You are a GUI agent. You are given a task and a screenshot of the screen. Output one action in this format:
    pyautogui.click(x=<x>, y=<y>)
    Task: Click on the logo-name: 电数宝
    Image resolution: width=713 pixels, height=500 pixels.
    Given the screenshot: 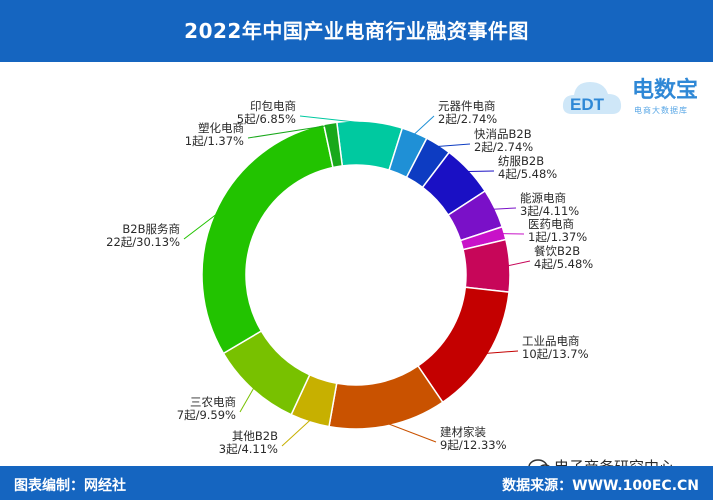 What is the action you would take?
    pyautogui.click(x=665, y=90)
    